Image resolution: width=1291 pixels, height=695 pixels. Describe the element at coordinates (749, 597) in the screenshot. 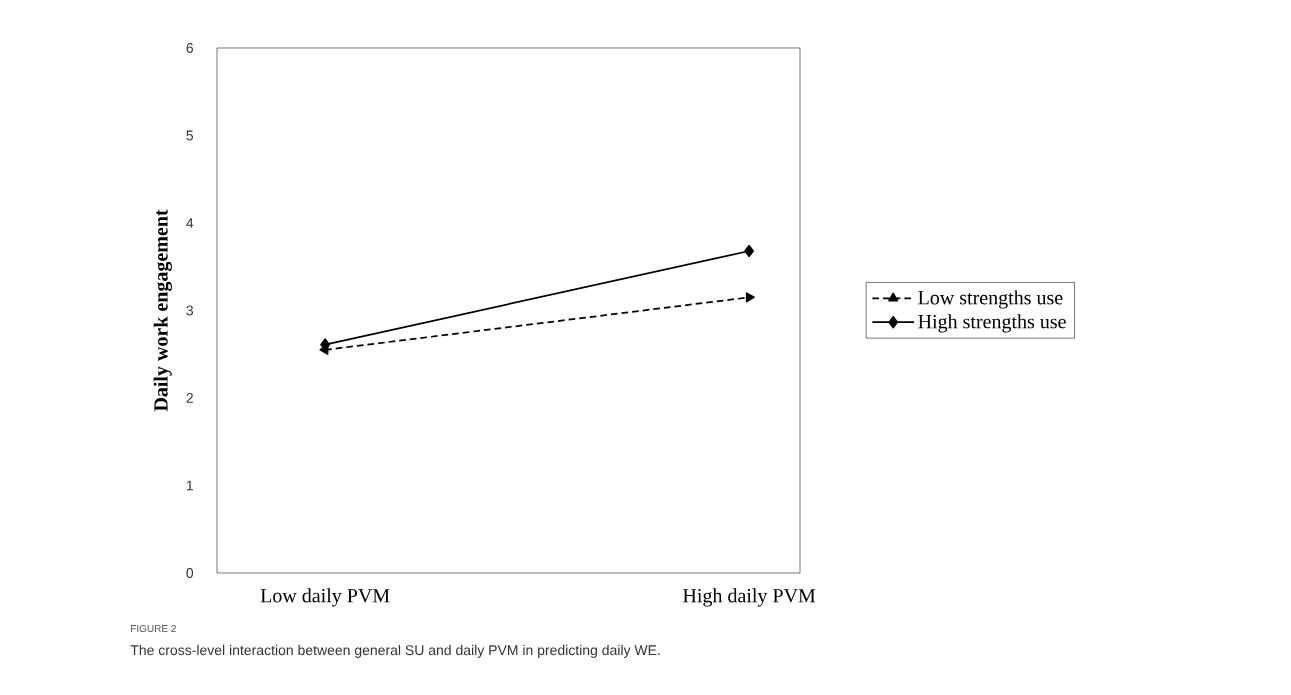

I see `x-tick-label: High daily PVM` at that location.